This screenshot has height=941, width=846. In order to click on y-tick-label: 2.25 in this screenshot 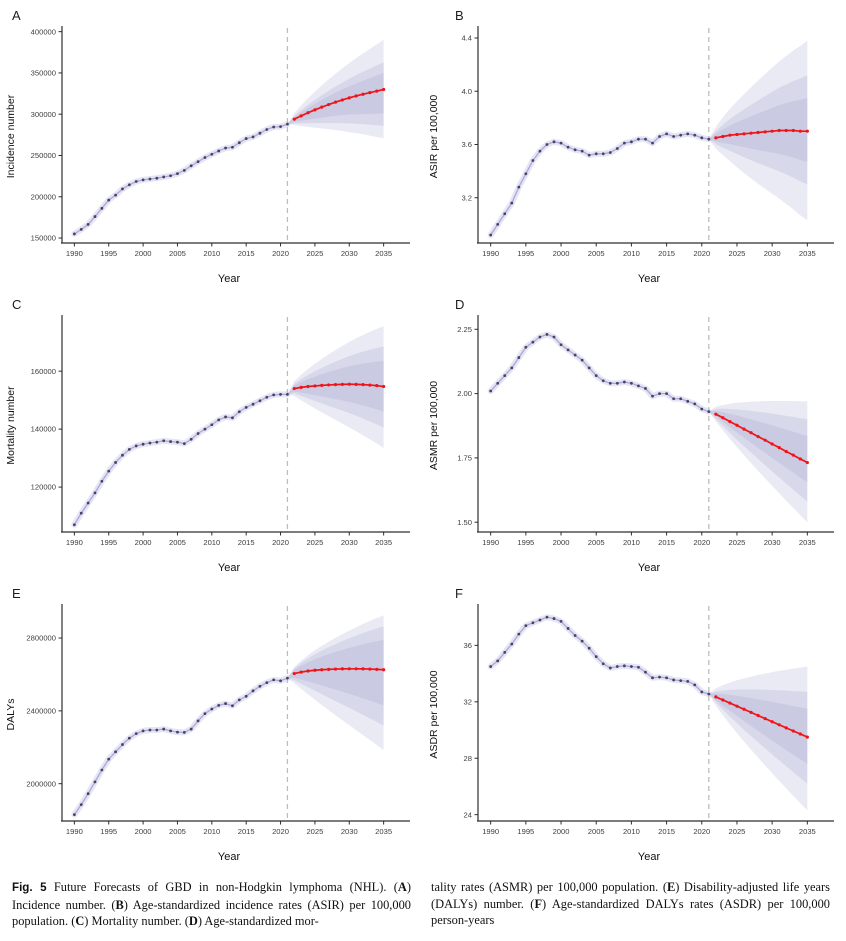, I will do `click(464, 329)`.